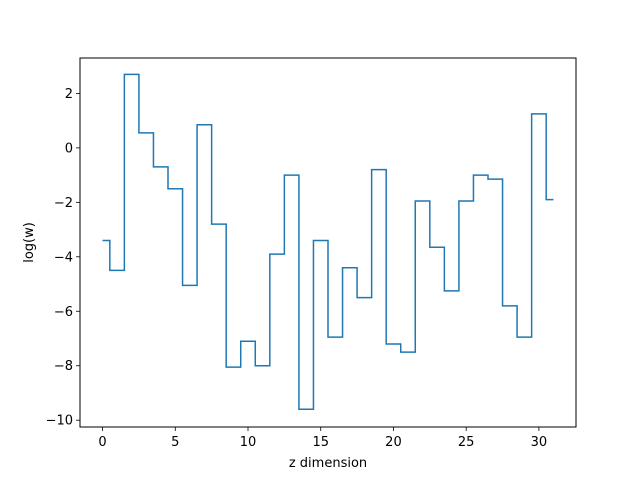  What do you see at coordinates (63, 312) in the screenshot?
I see `y-tick-label: −6` at bounding box center [63, 312].